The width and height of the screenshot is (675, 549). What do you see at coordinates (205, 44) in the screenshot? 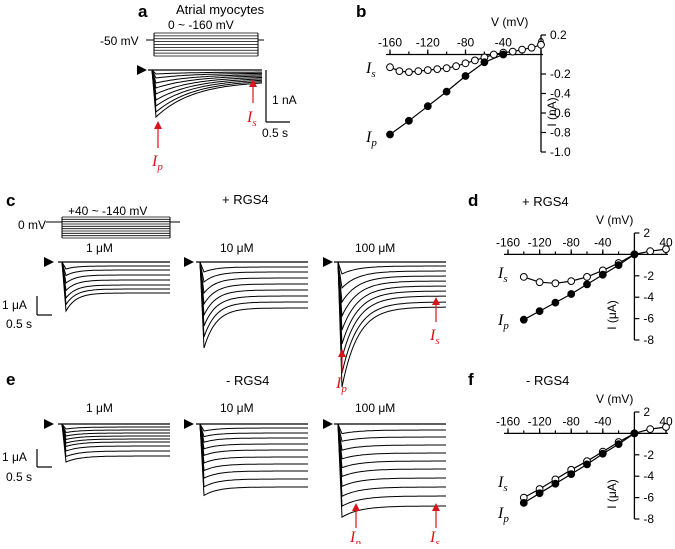
I see `panel-a-voltage-protocol` at bounding box center [205, 44].